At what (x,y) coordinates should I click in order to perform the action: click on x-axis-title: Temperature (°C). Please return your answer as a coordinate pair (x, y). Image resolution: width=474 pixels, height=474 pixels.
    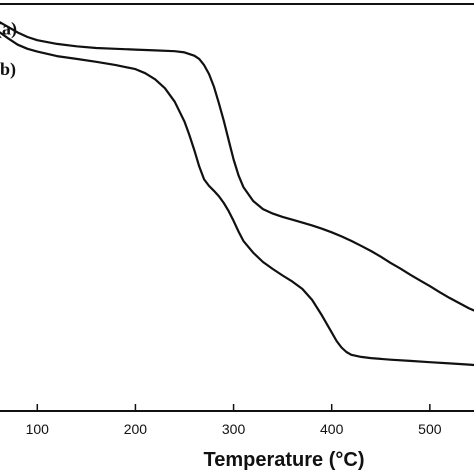
    Looking at the image, I should click on (284, 460).